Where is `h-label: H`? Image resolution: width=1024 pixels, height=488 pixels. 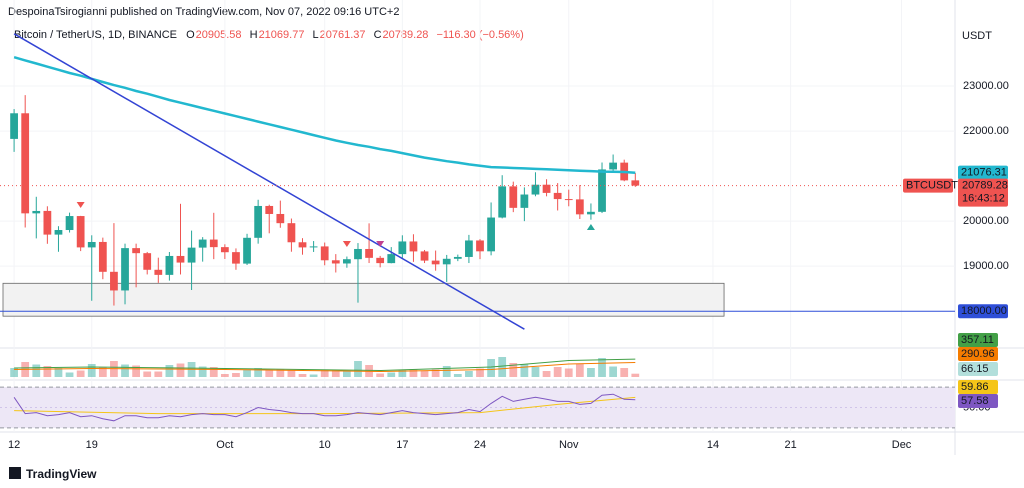 h-label: H is located at coordinates (253, 35).